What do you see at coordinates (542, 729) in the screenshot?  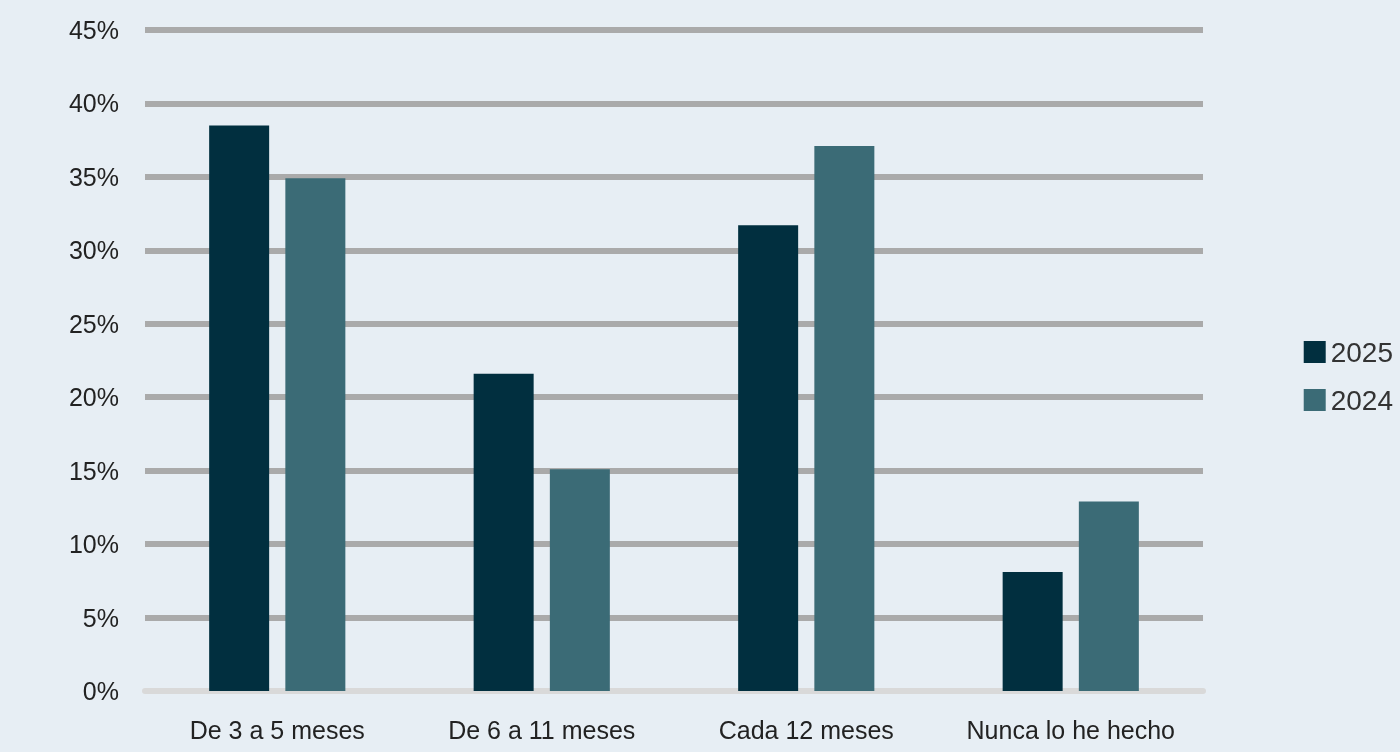 I see `x-tick-label: De 6 a 11 meses` at bounding box center [542, 729].